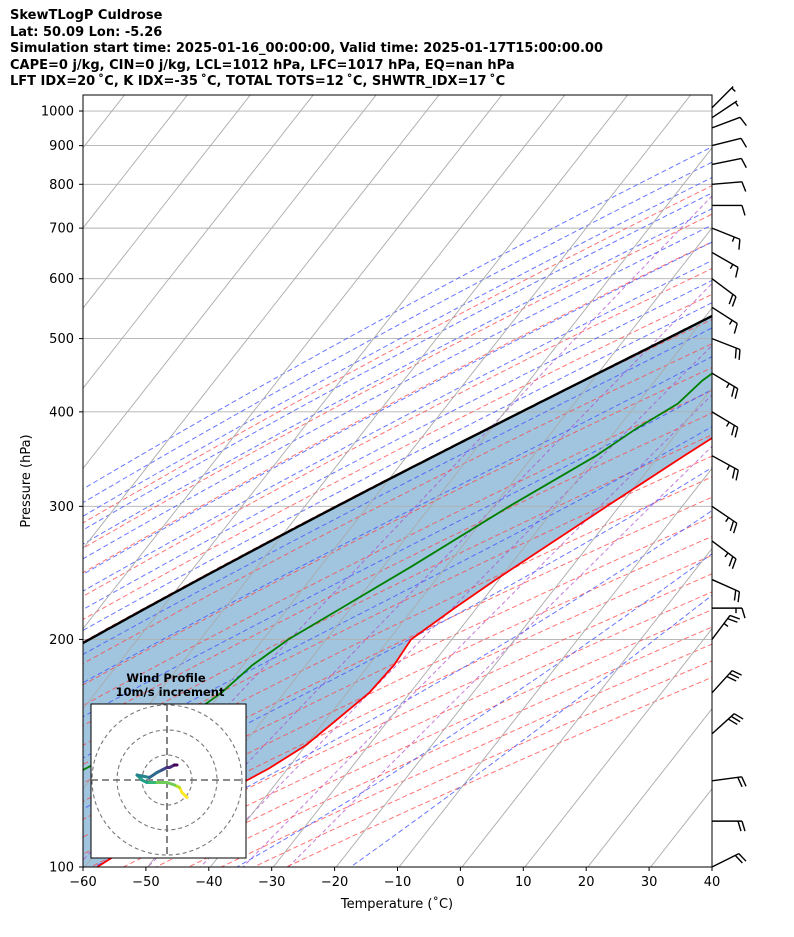  What do you see at coordinates (586, 882) in the screenshot?
I see `x-tick-label: 20` at bounding box center [586, 882].